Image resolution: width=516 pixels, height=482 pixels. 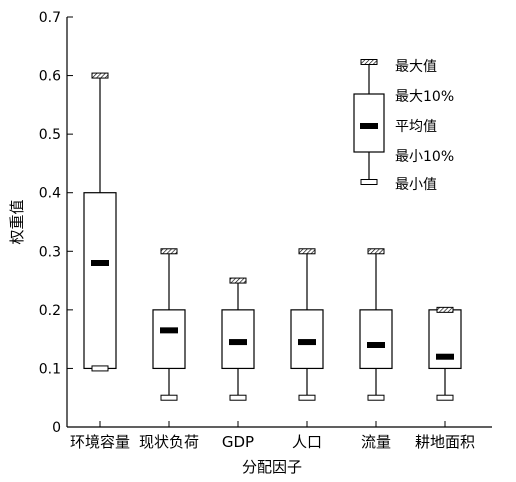 I want to click on x-axis: 环境容量 现状负荷 GDP 人口 流量 耕地面积, so click(x=279, y=436).